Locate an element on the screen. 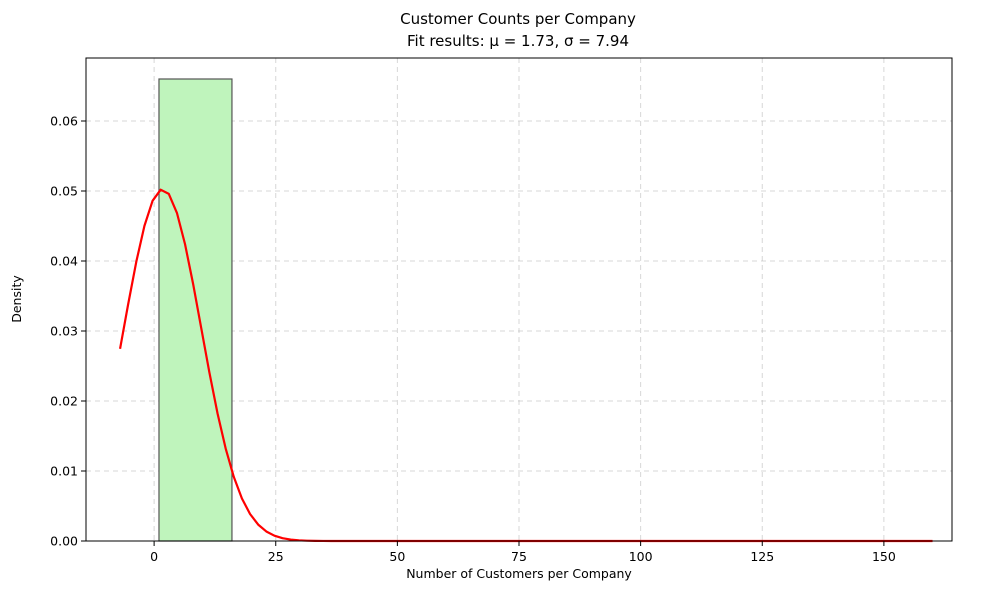  x-axis: 0 25 50 75 100 125 150 is located at coordinates (523, 552).